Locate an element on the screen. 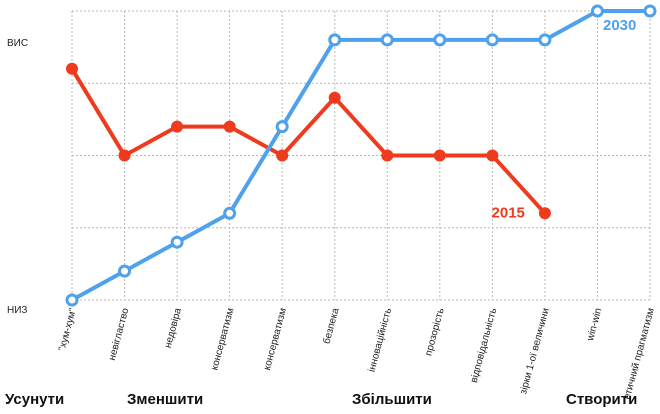 The width and height of the screenshot is (660, 414). group-label: Створити is located at coordinates (601, 399).